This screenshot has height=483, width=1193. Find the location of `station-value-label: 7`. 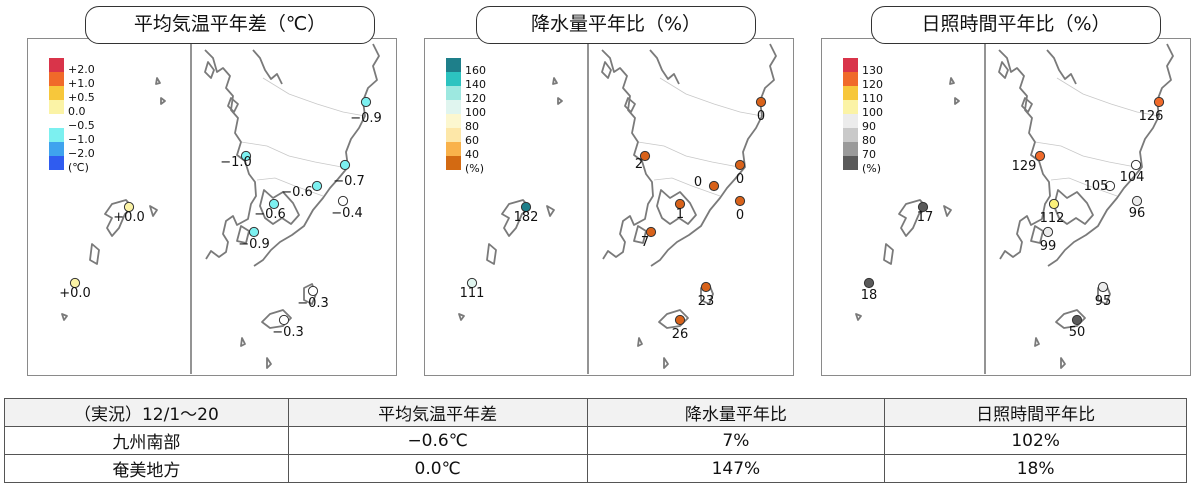

station-value-label: 7 is located at coordinates (645, 242).